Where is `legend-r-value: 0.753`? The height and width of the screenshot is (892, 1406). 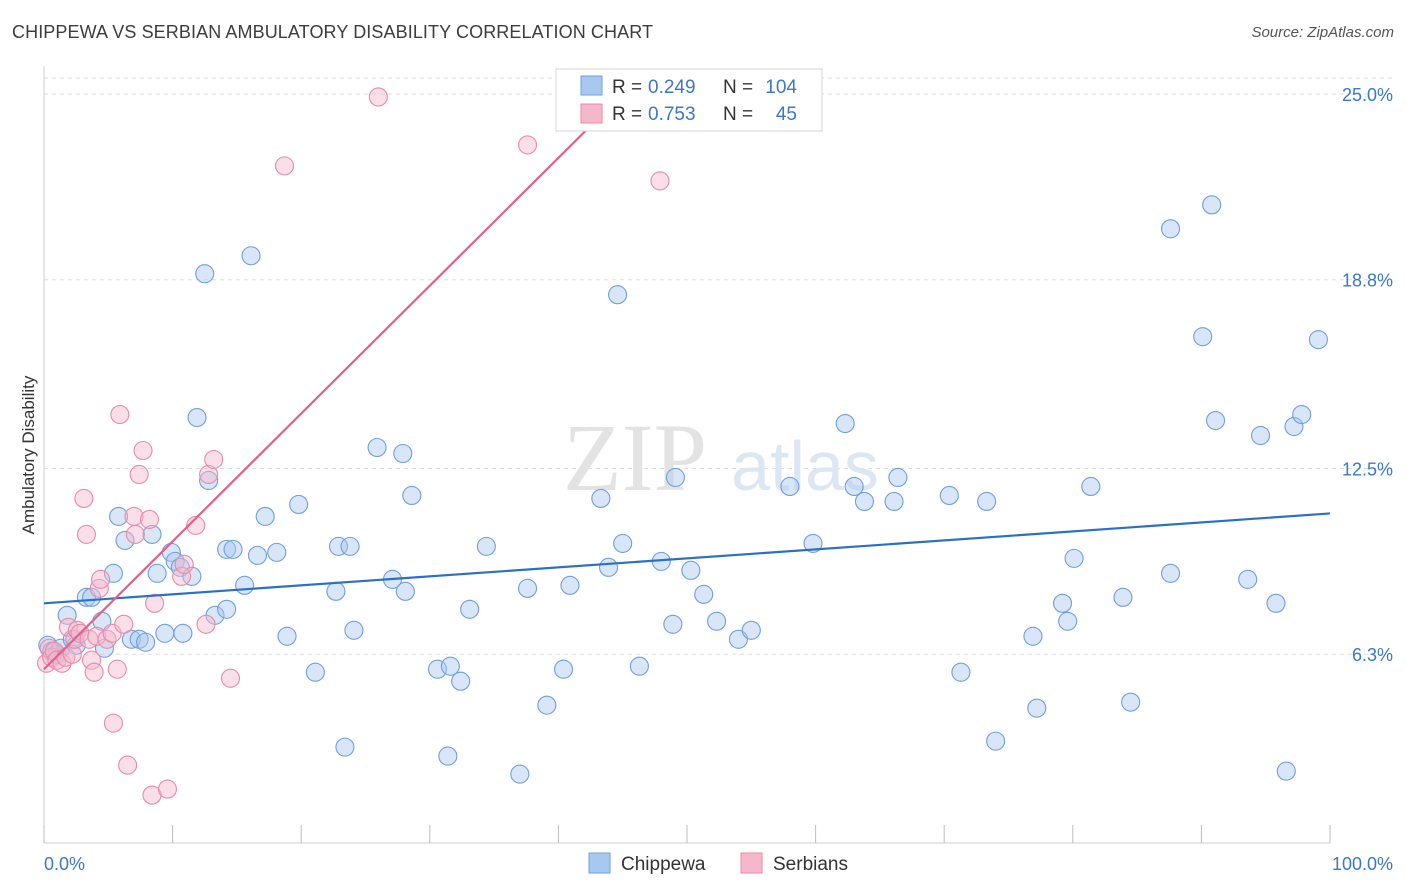 legend-r-value: 0.753 is located at coordinates (672, 114).